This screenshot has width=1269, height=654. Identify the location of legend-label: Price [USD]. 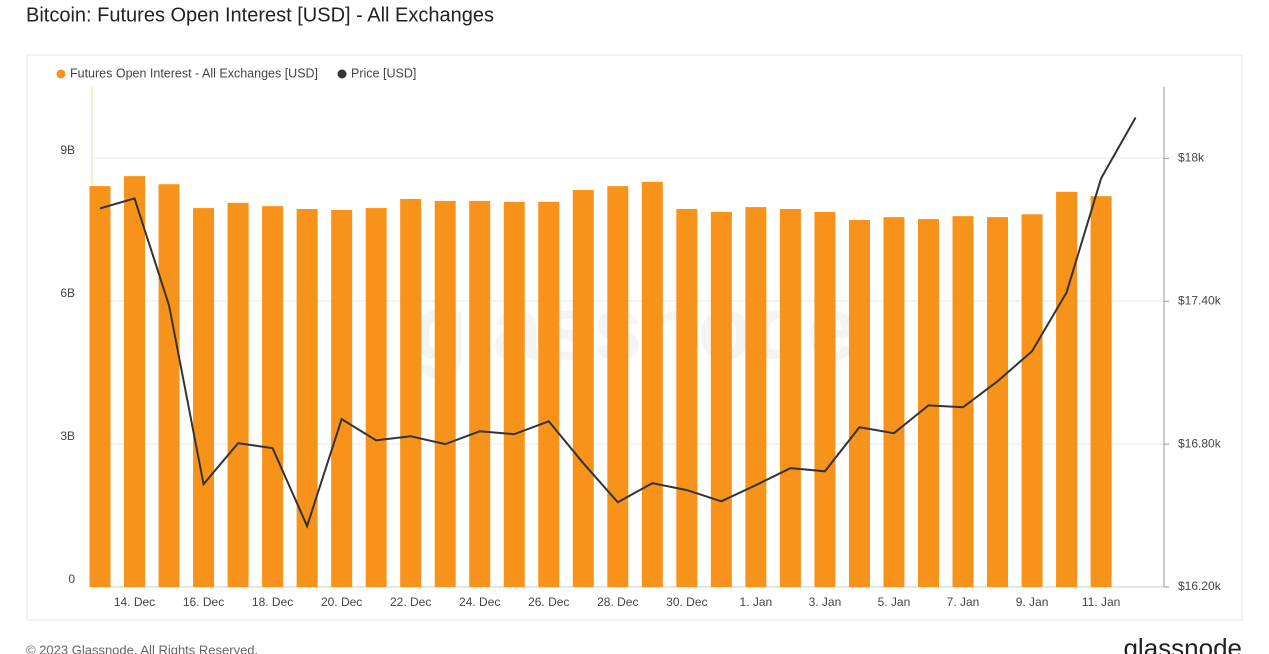
(383, 73).